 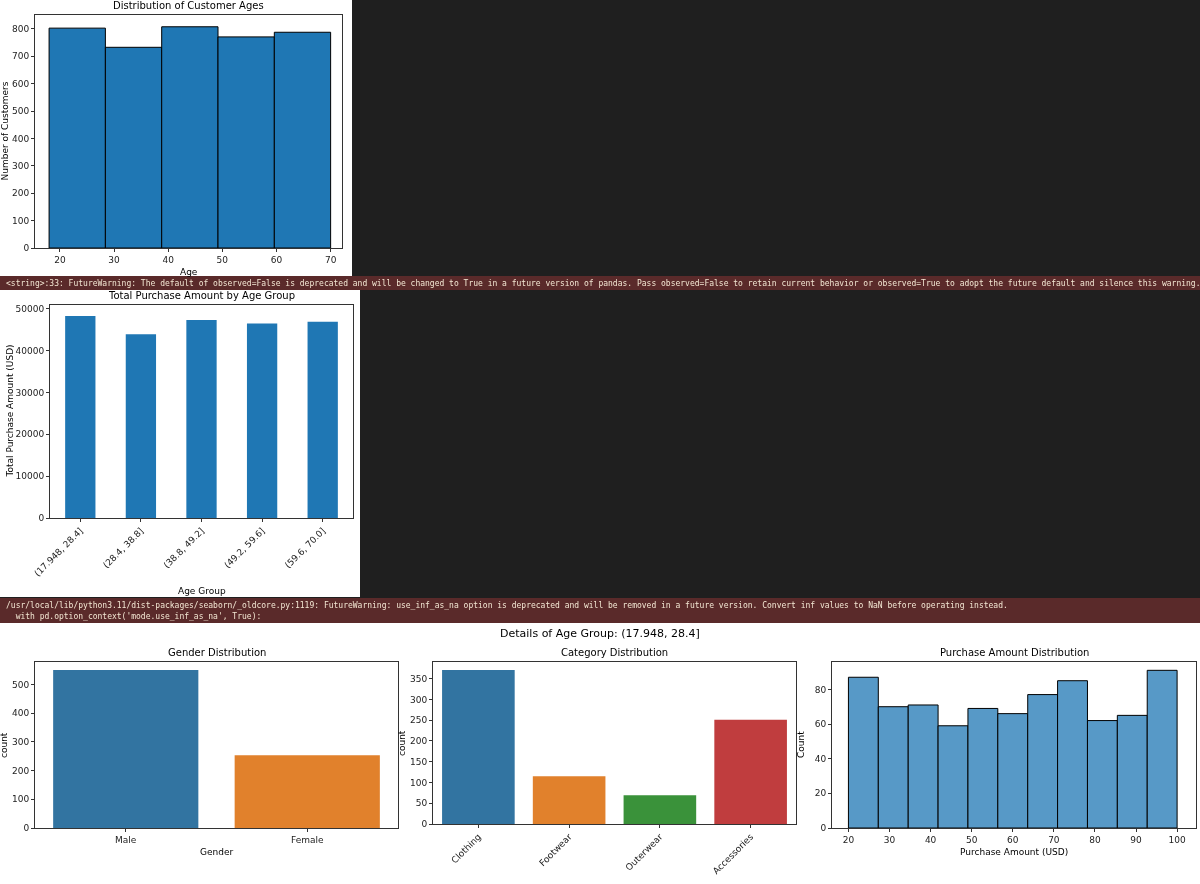 I want to click on text: /usr/local/lib/python3.11/dist-packages/seaborn/_oldcore.py:1119: FutureWarning: use_inf_as_na option is deprecated and will be removed in a future version. Convert inf values to NaN before operating instead., so click(x=507, y=605).